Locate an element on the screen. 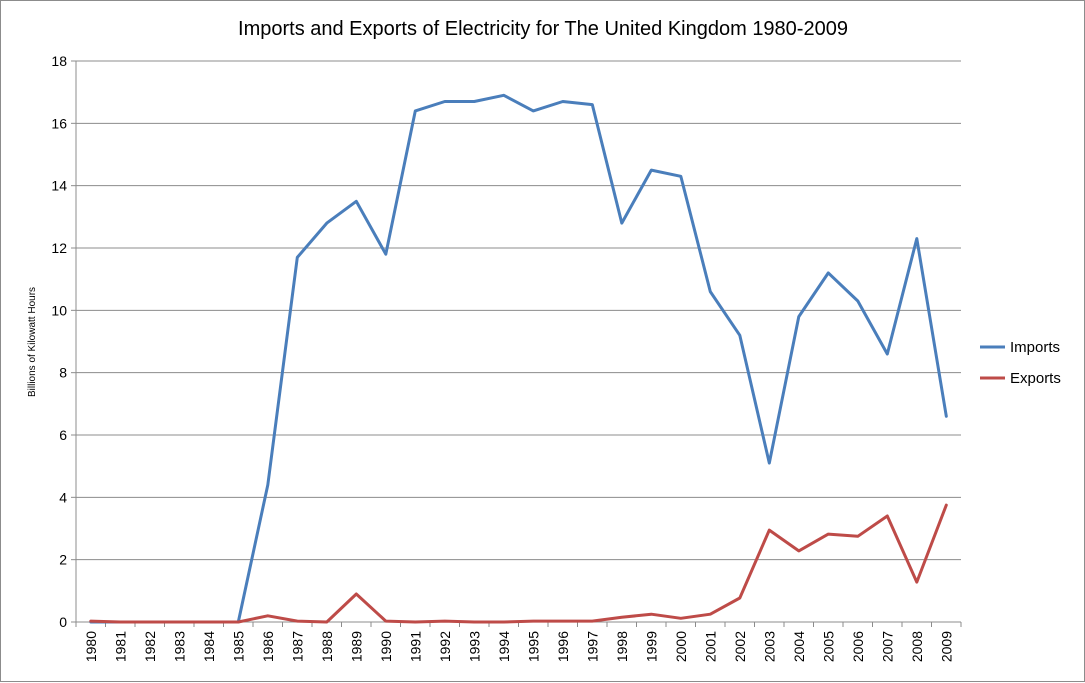  y-tick-label: 18 is located at coordinates (59, 61).